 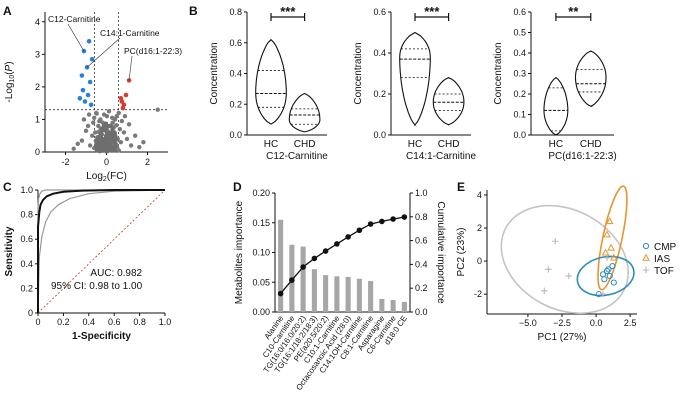 I want to click on confidence-ellipse-CMP, so click(x=605, y=276).